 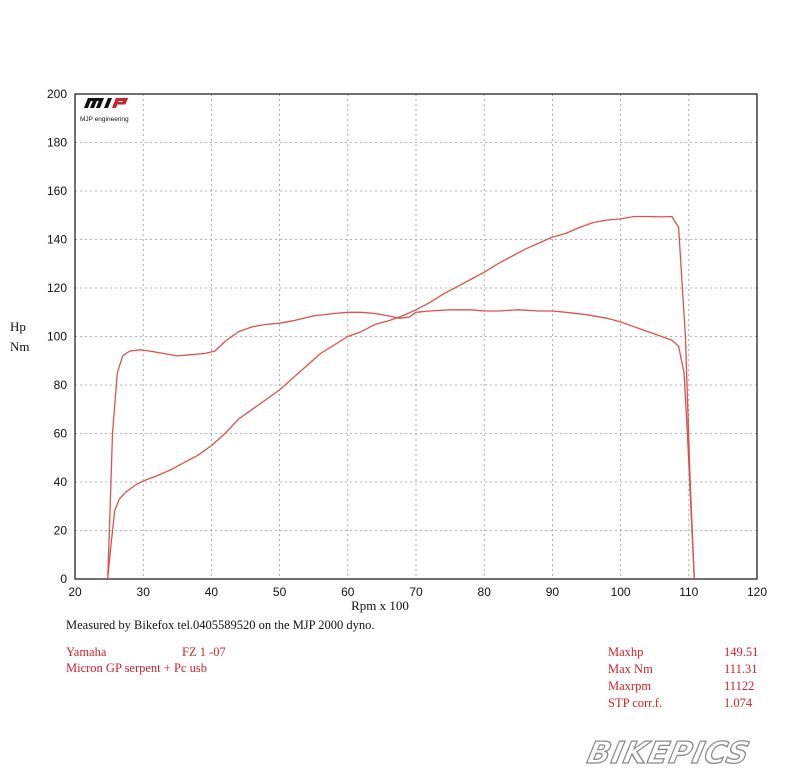 I want to click on x-tick-label: 70, so click(x=416, y=592).